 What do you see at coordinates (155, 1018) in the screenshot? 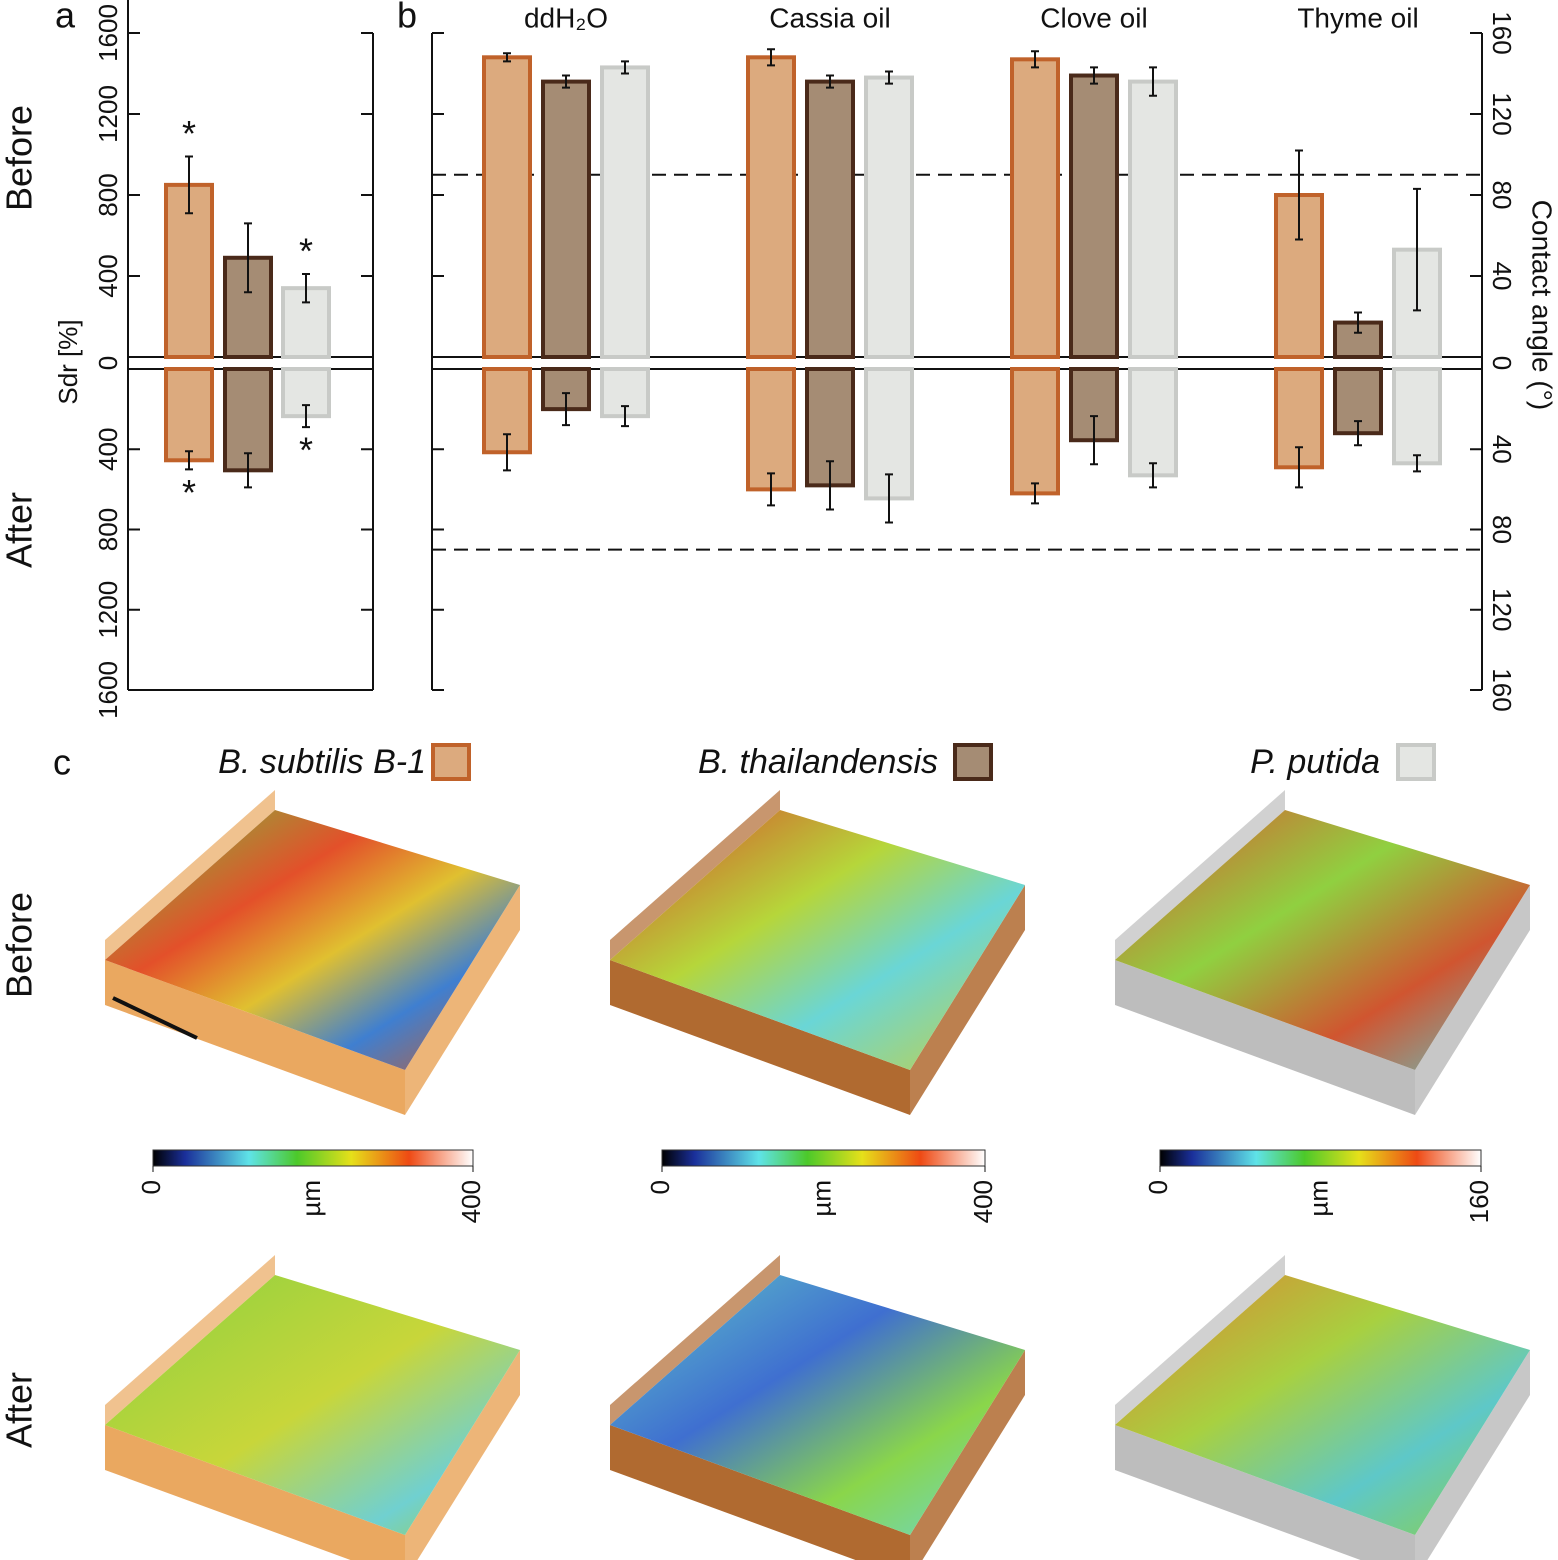
I see `scale-bar` at bounding box center [155, 1018].